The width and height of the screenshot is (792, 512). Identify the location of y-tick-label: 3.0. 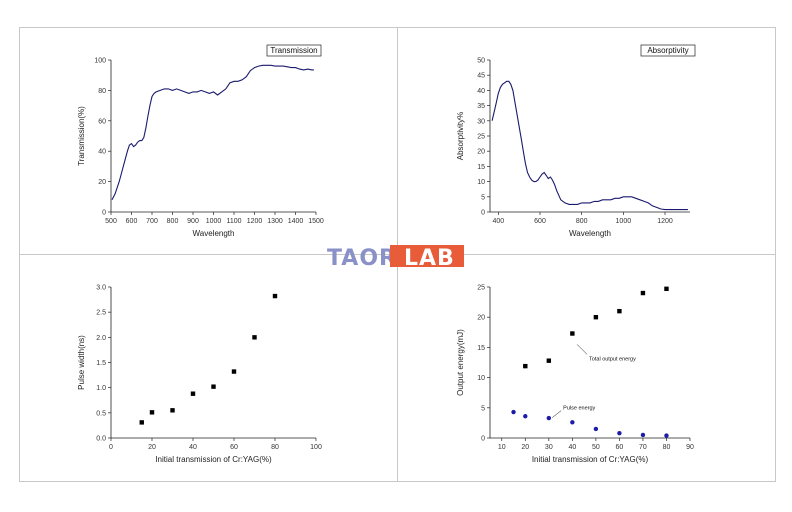
(101, 288).